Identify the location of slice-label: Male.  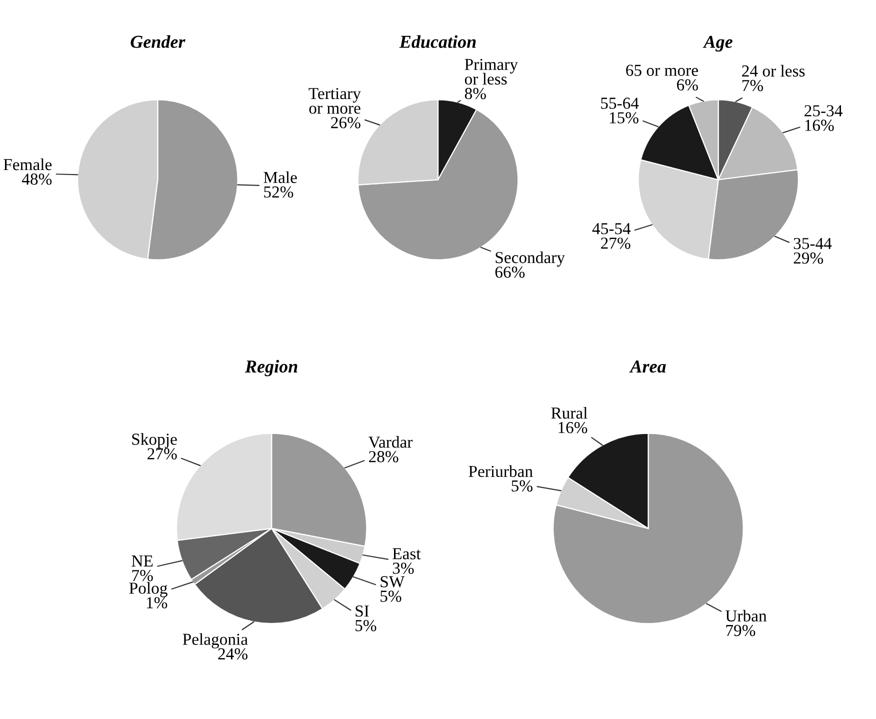
(280, 177).